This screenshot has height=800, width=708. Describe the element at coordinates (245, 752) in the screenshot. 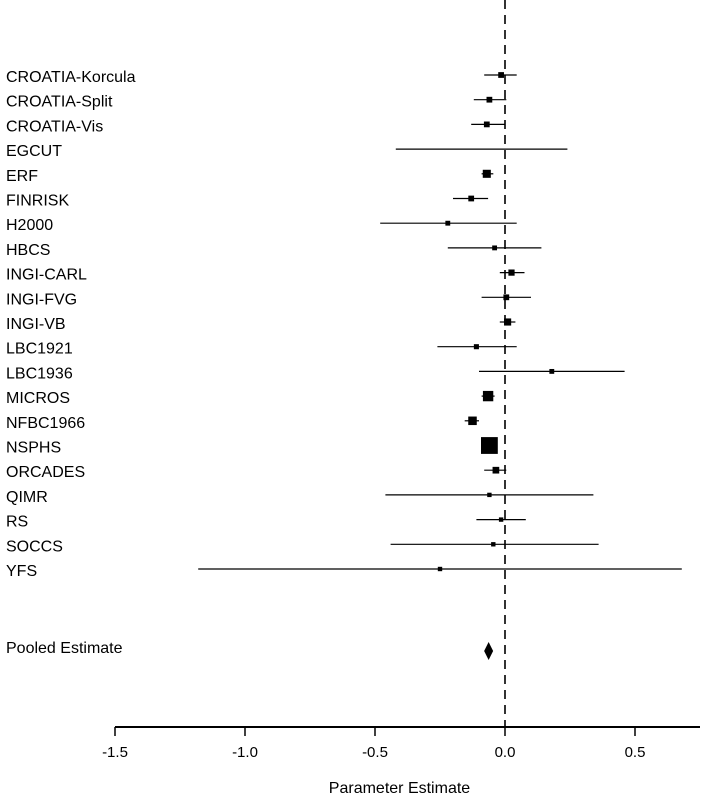

I see `x-tick-label: -1.0` at that location.